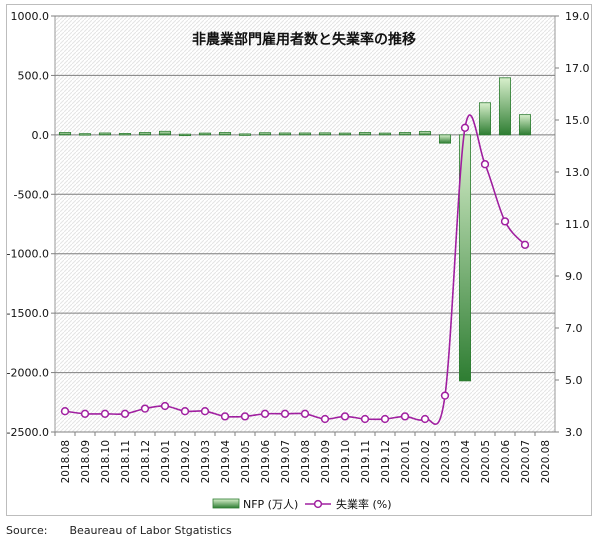 The width and height of the screenshot is (600, 542). Describe the element at coordinates (28, 254) in the screenshot. I see `left-tick-label: -1000.0` at that location.